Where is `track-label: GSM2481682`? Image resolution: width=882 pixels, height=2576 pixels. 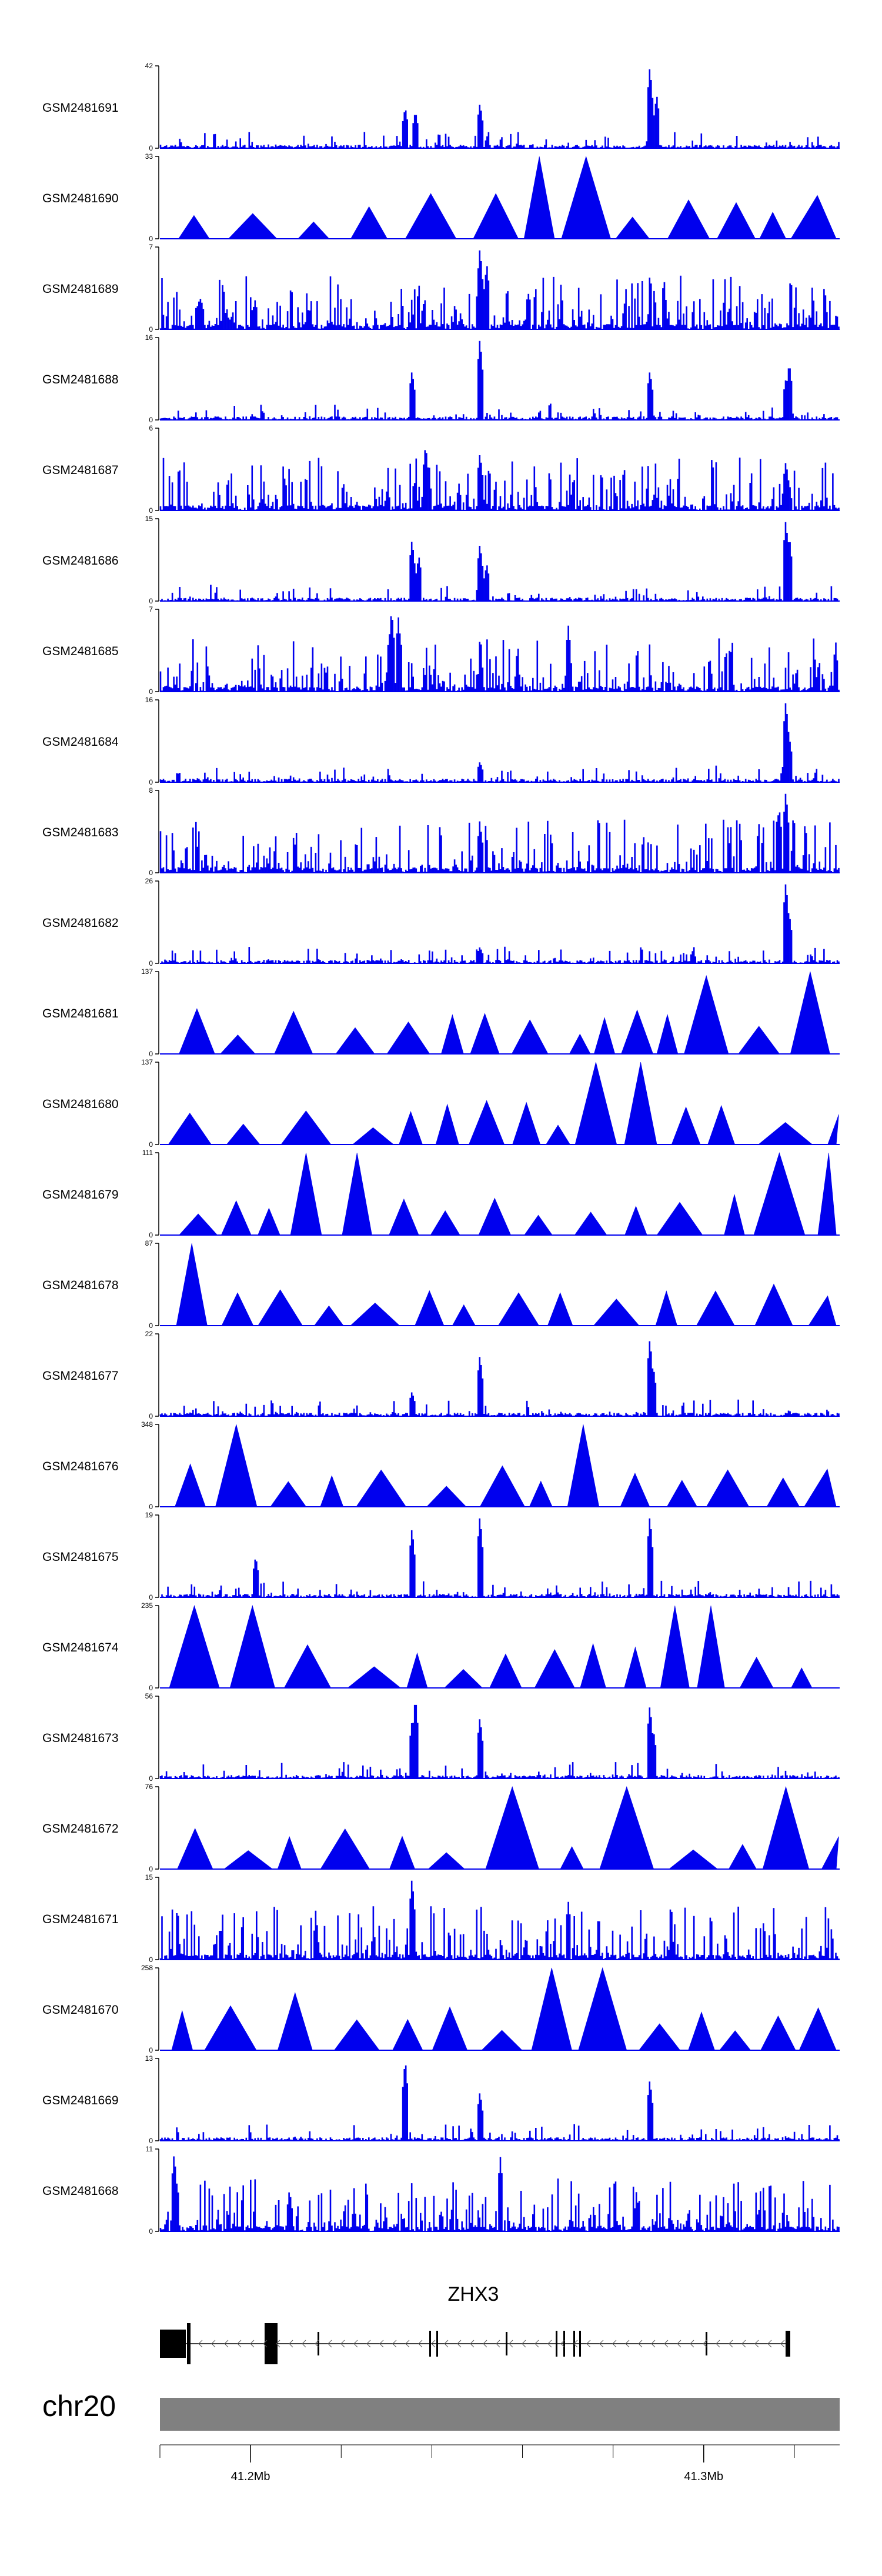 track-label: GSM2481682 is located at coordinates (80, 923).